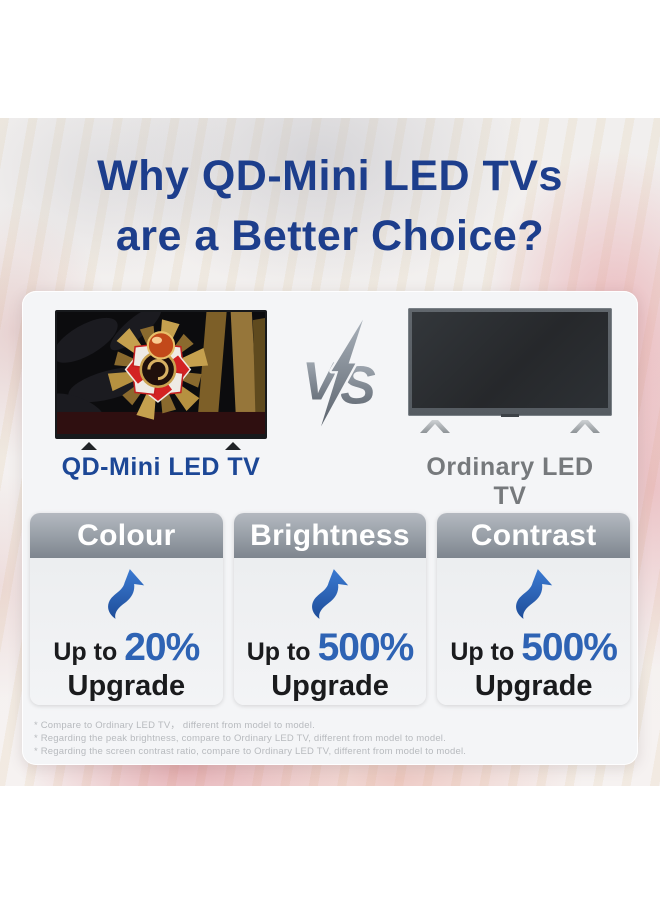  I want to click on card-contrast: Contrast Up to 500% Upgrade, so click(534, 609).